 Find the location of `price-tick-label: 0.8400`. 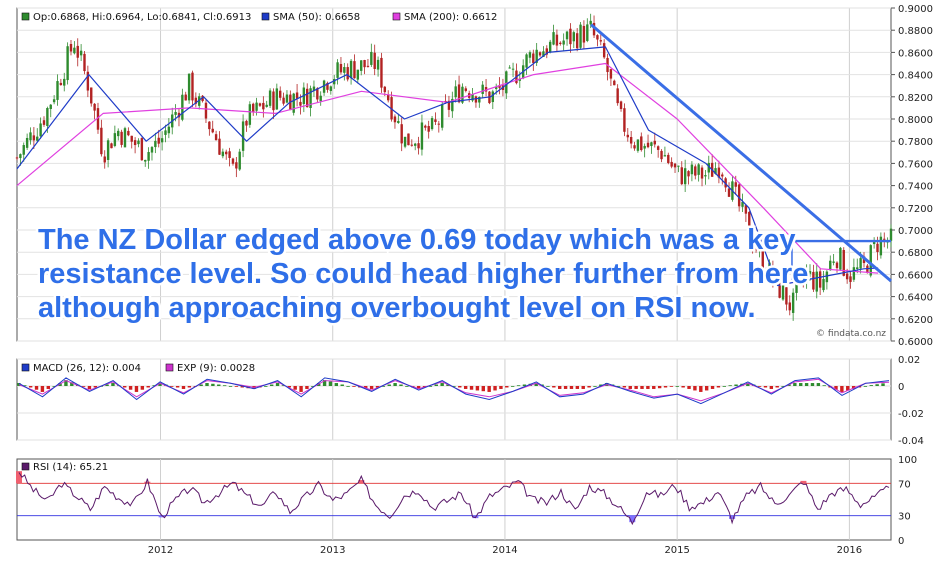

price-tick-label: 0.8400 is located at coordinates (915, 76).